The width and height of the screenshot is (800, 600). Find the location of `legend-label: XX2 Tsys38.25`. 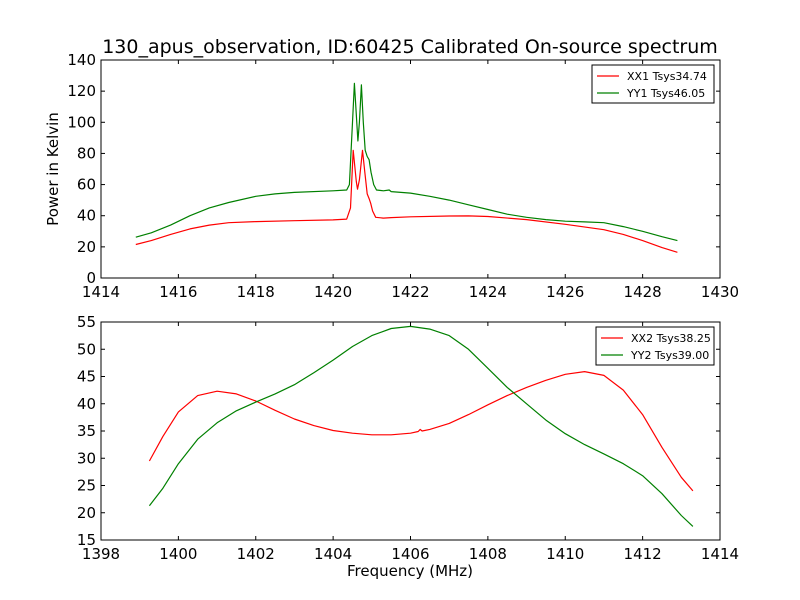

legend-label: XX2 Tsys38.25 is located at coordinates (671, 338).